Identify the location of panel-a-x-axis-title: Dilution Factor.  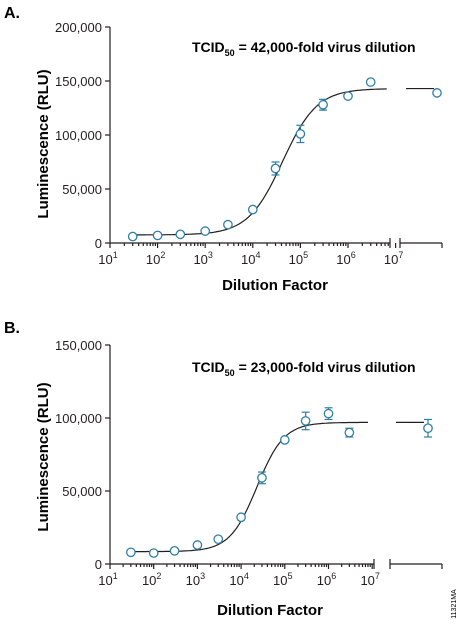
(275, 285).